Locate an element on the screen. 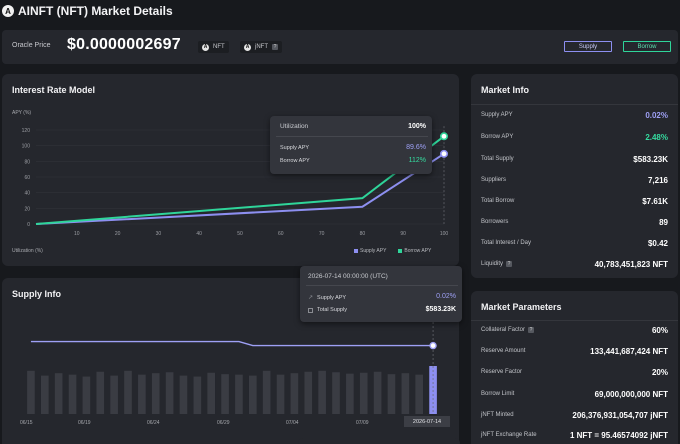 This screenshot has height=444, width=680. tooltip-borrow-label: Borrow APY is located at coordinates (295, 161).